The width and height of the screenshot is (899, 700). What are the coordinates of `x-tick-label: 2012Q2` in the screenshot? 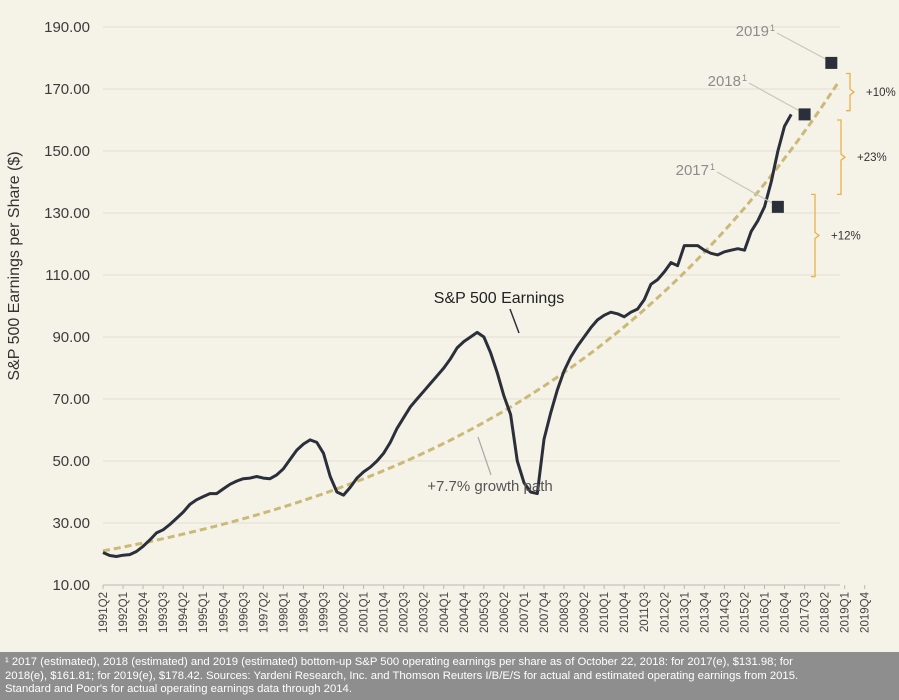 It's located at (665, 612).